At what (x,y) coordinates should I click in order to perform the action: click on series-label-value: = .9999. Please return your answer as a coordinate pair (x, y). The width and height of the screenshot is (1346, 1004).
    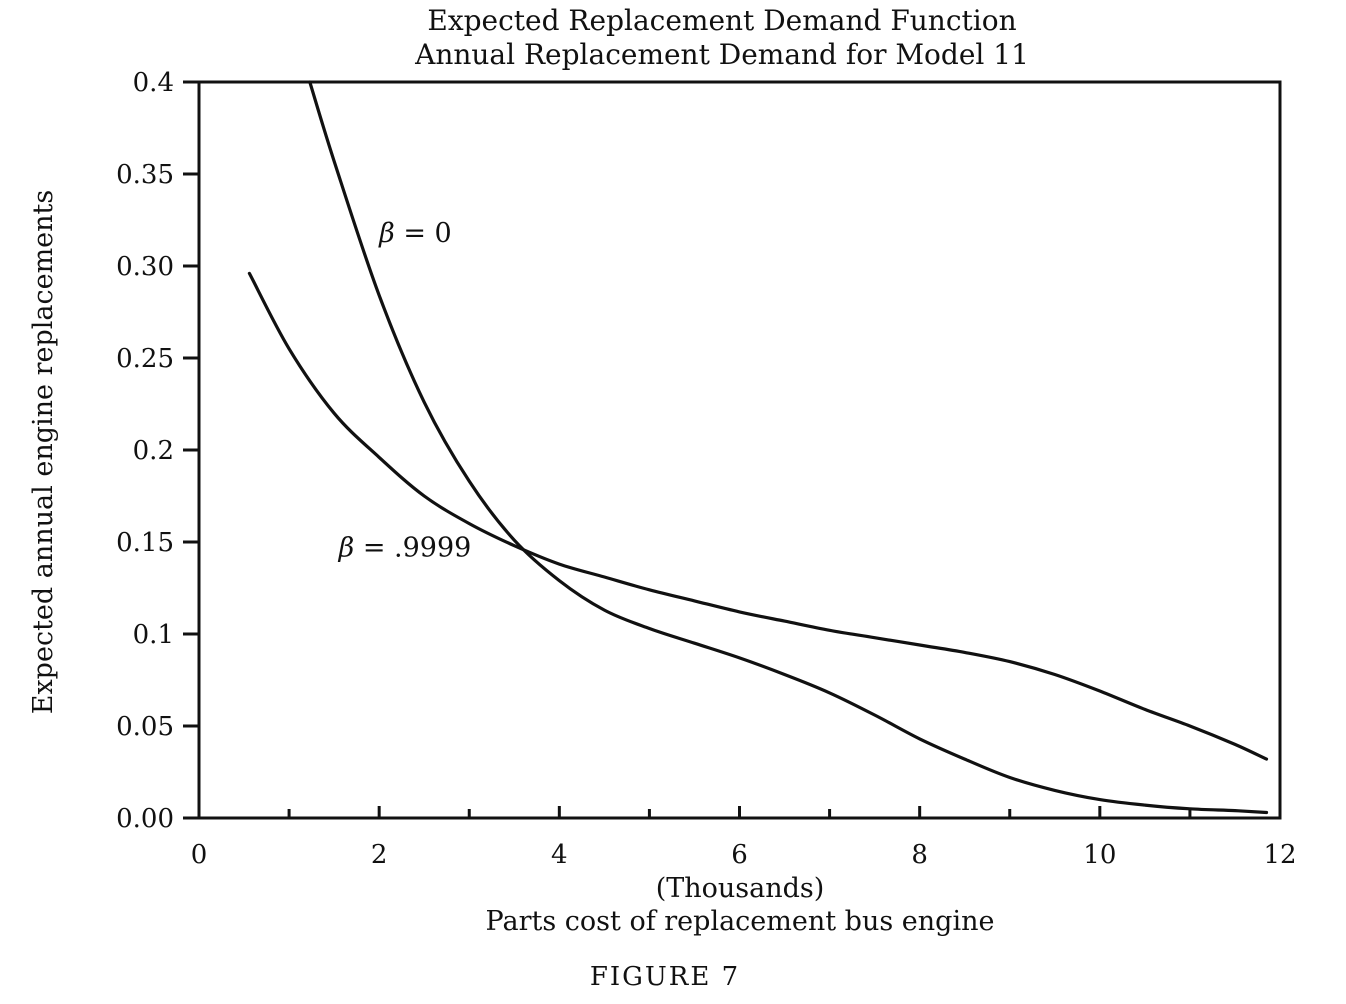
    Looking at the image, I should click on (412, 548).